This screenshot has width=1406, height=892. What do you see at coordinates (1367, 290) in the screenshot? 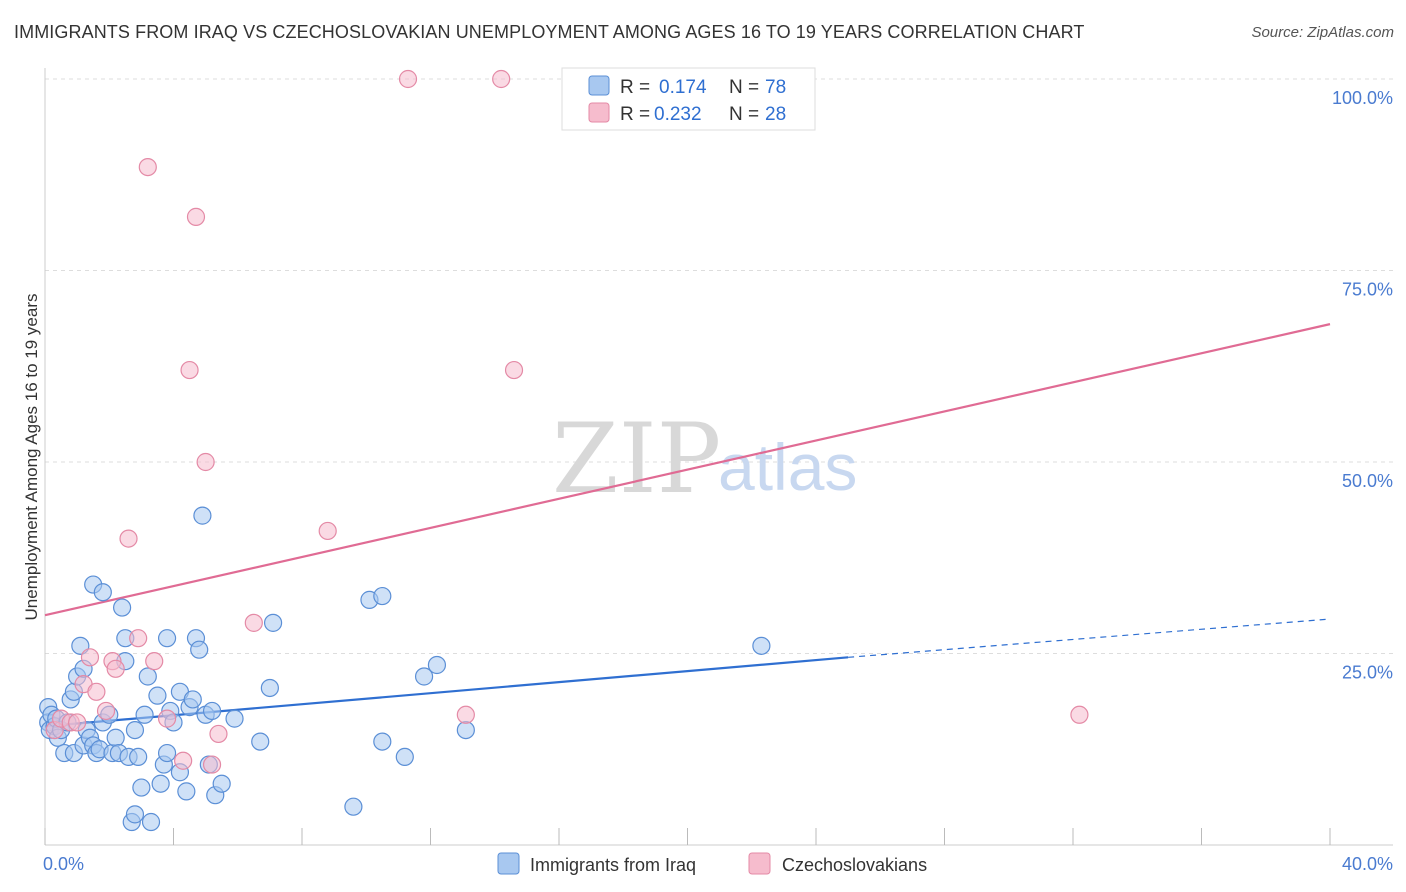
I see `y-tick-label-75: 75.0%` at bounding box center [1367, 290].